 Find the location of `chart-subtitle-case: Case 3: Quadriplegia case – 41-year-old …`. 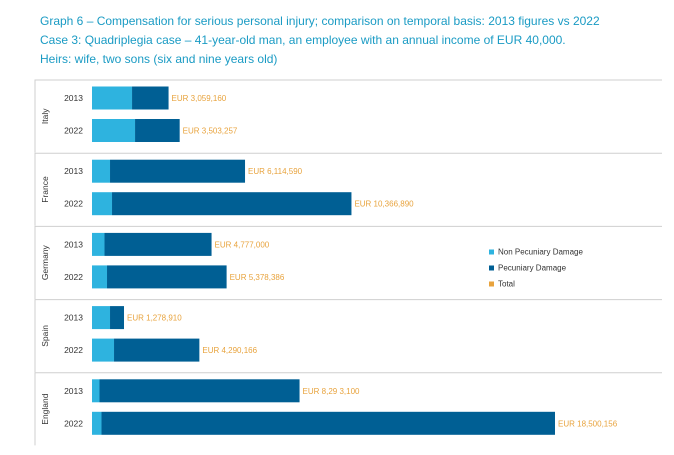

chart-subtitle-case: Case 3: Quadriplegia case – 41-year-old … is located at coordinates (303, 40).